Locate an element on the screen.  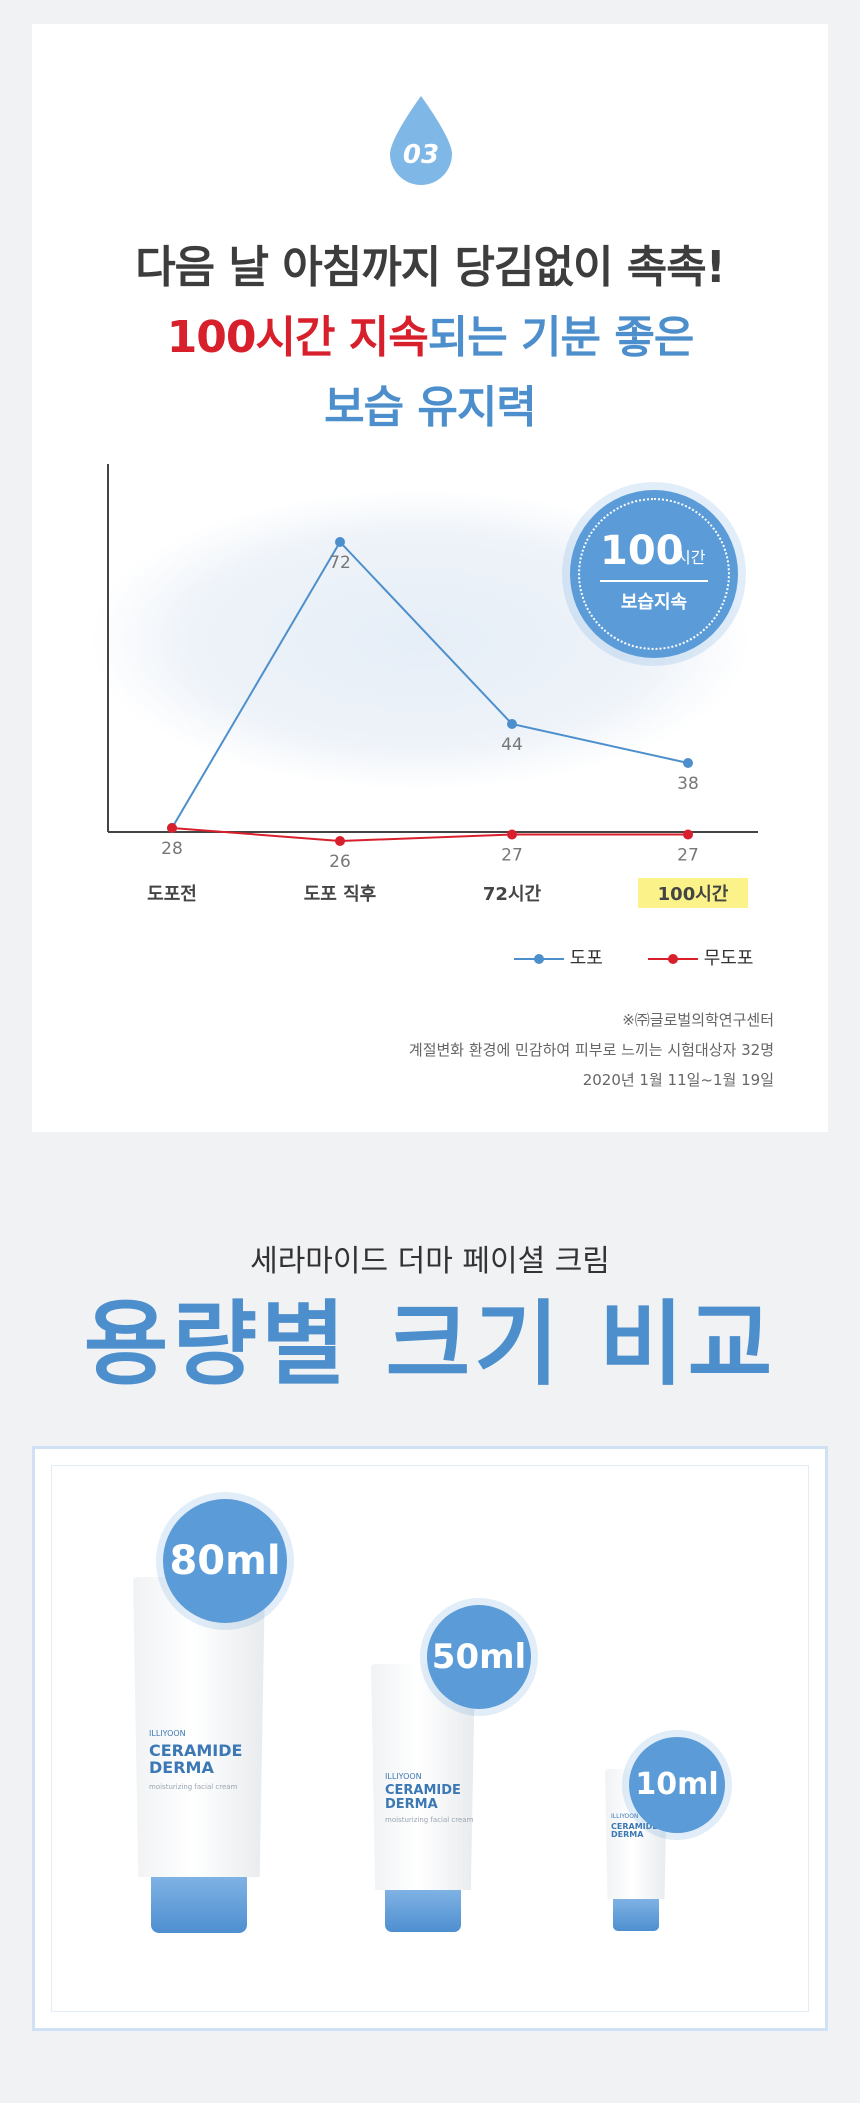
legend-label-apply: 도포 is located at coordinates (586, 958).